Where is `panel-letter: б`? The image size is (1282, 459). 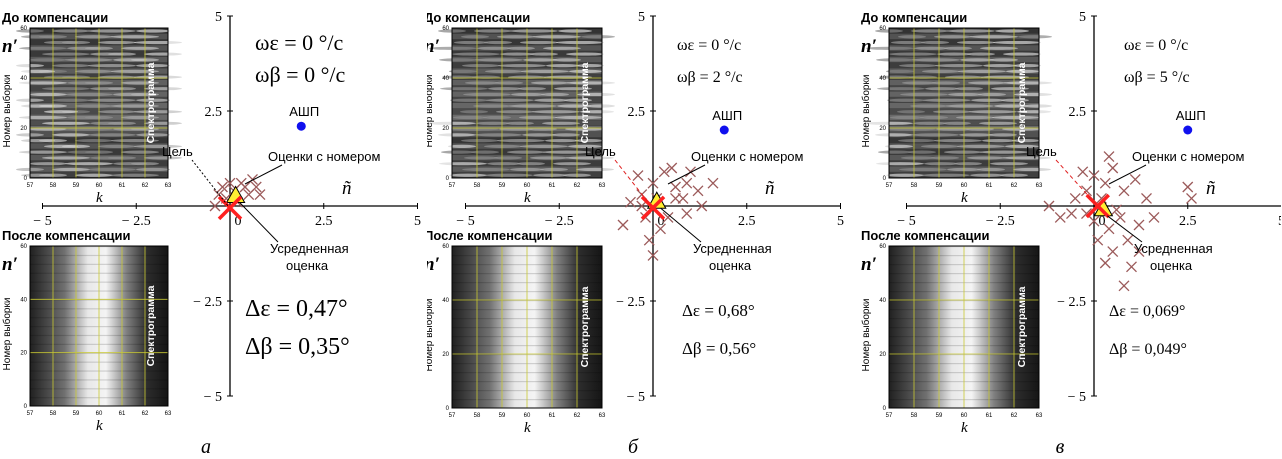
panel-letter: б is located at coordinates (633, 447).